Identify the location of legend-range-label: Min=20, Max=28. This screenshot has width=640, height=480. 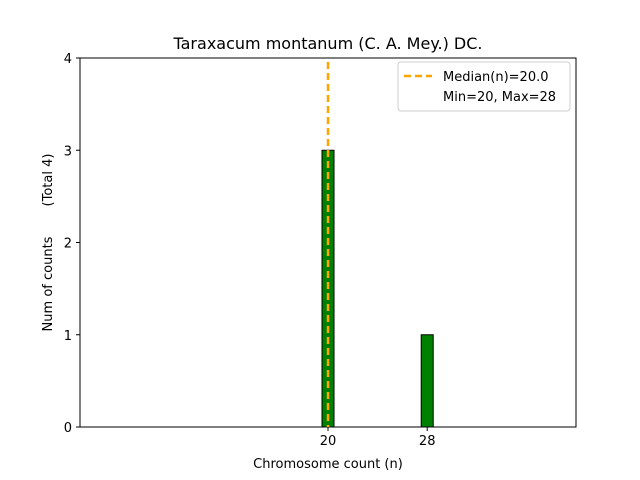
(499, 97).